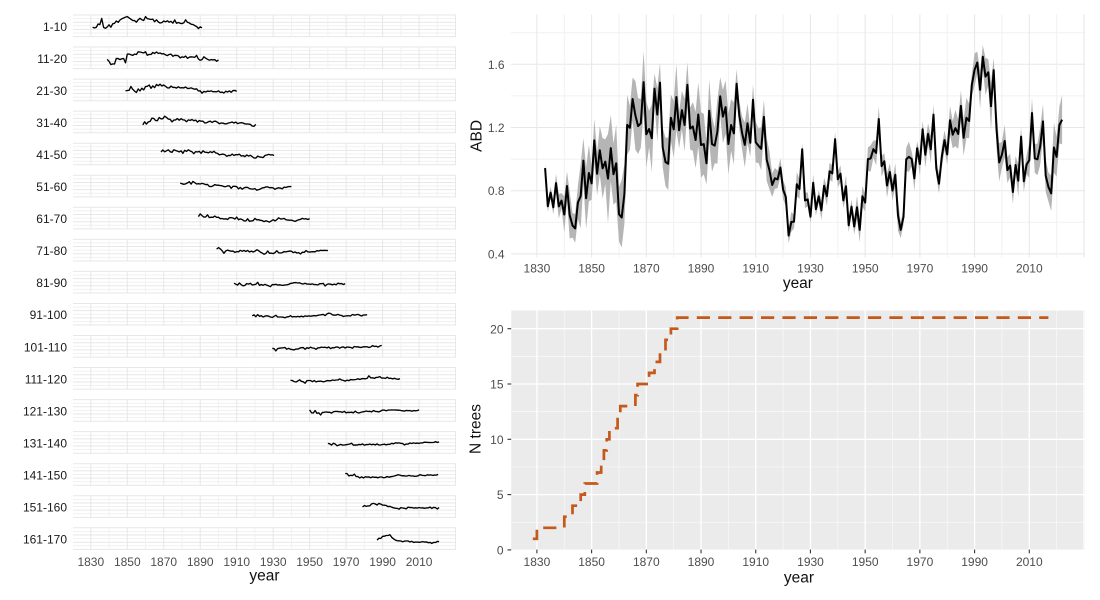  Describe the element at coordinates (45, 508) in the screenshot. I see `svg-text: 151-160` at that location.